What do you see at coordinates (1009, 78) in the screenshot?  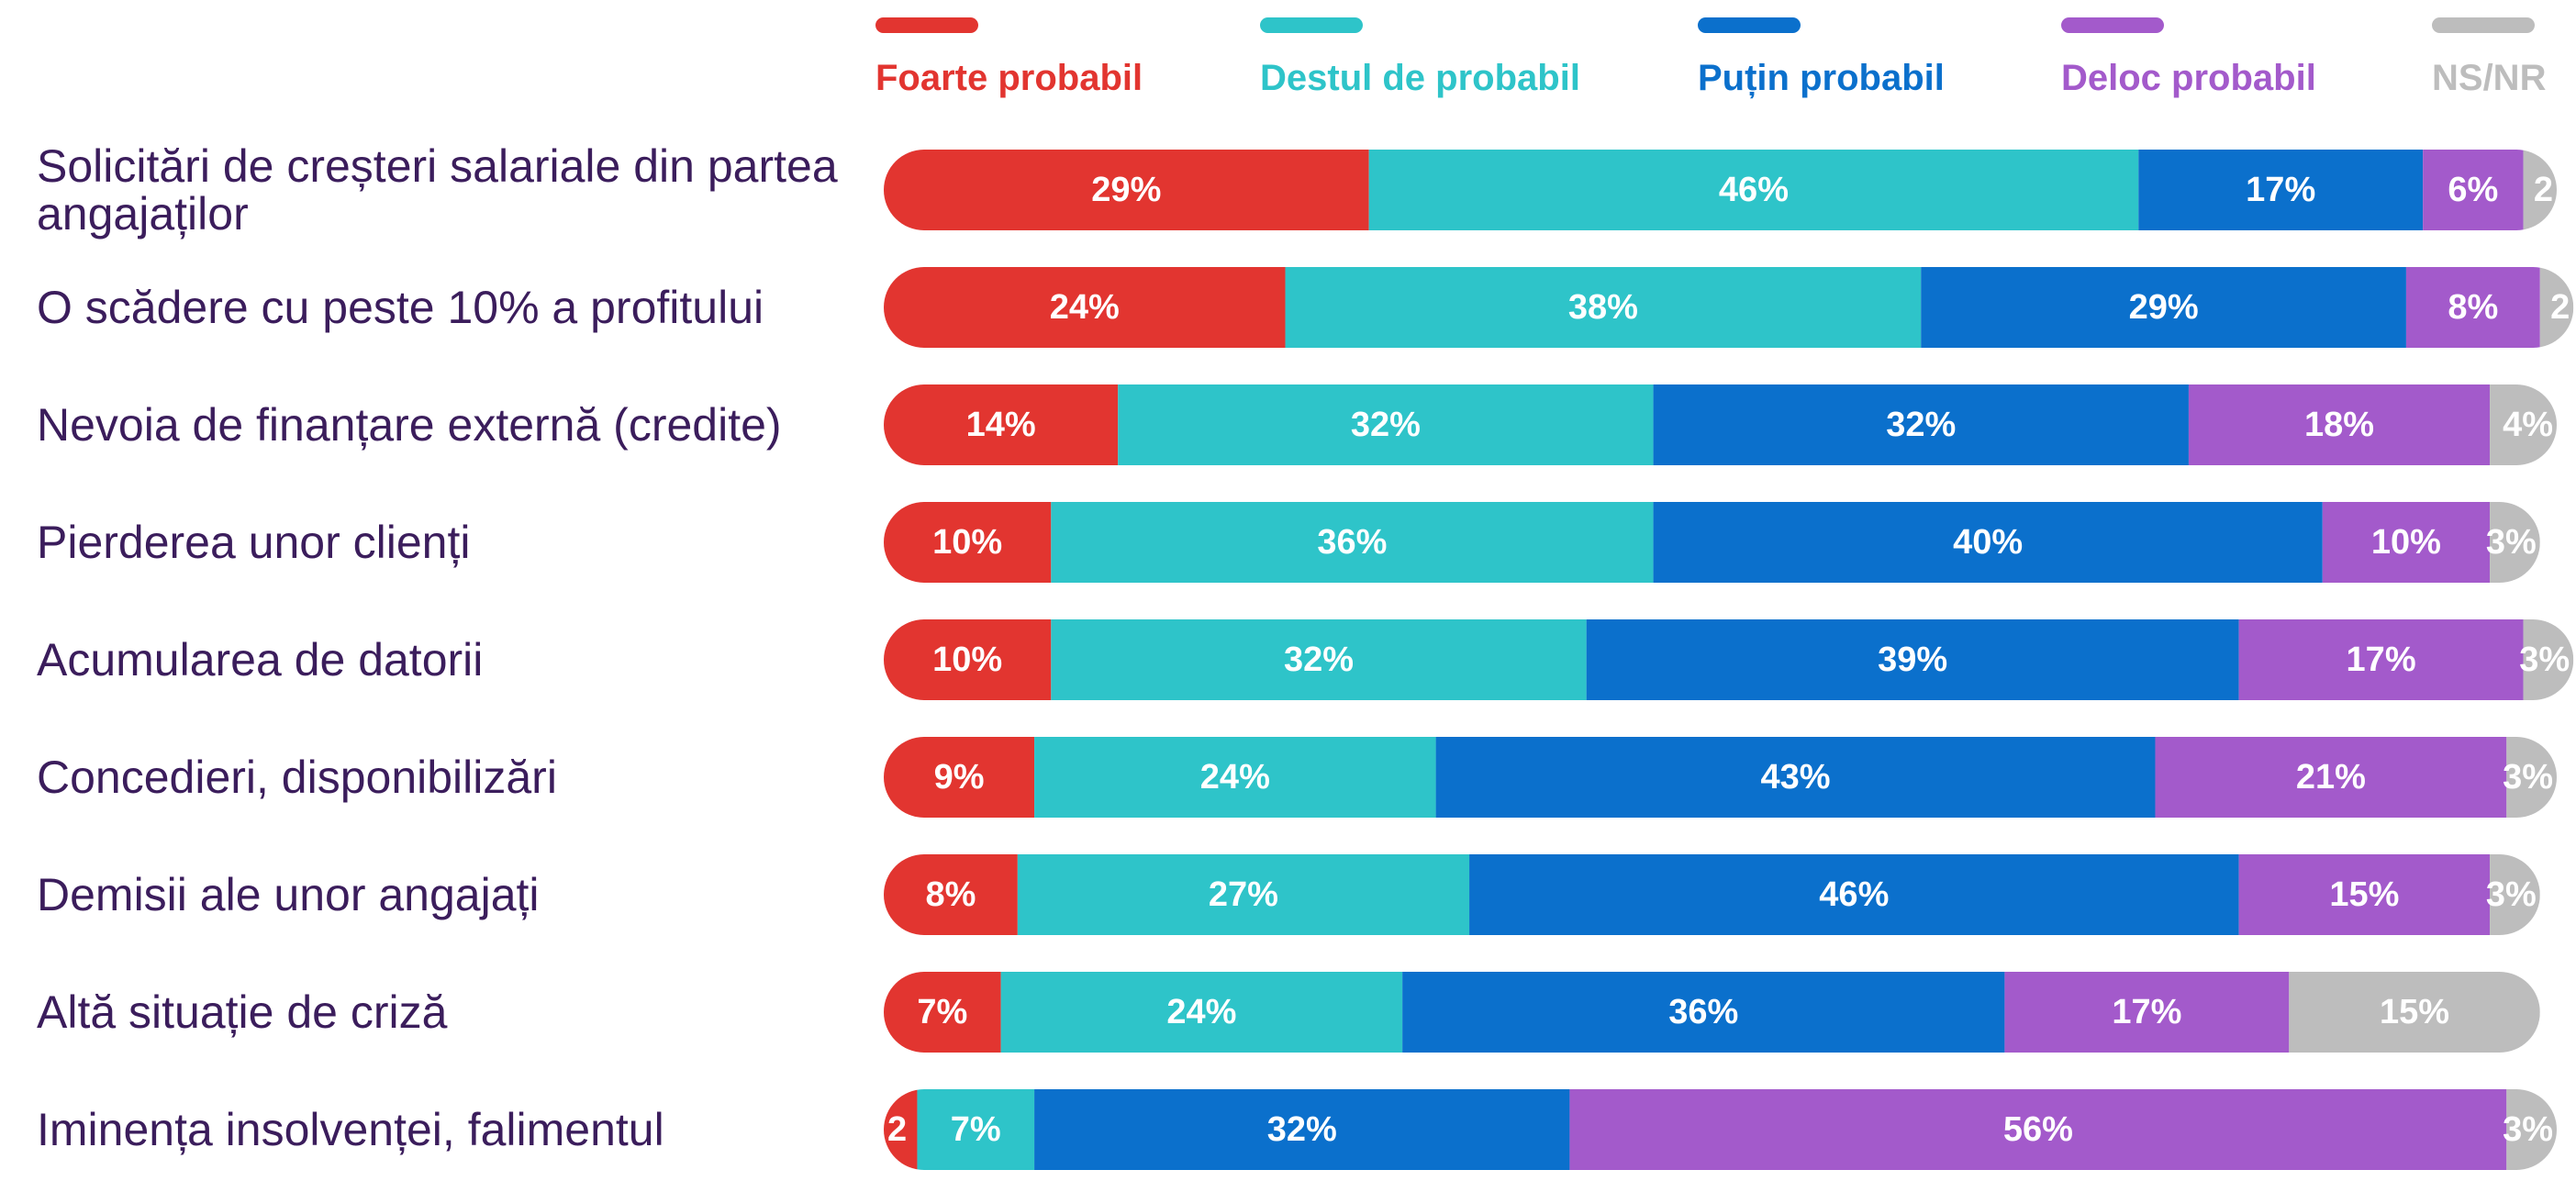 I see `legend-label: Foarte probabil` at bounding box center [1009, 78].